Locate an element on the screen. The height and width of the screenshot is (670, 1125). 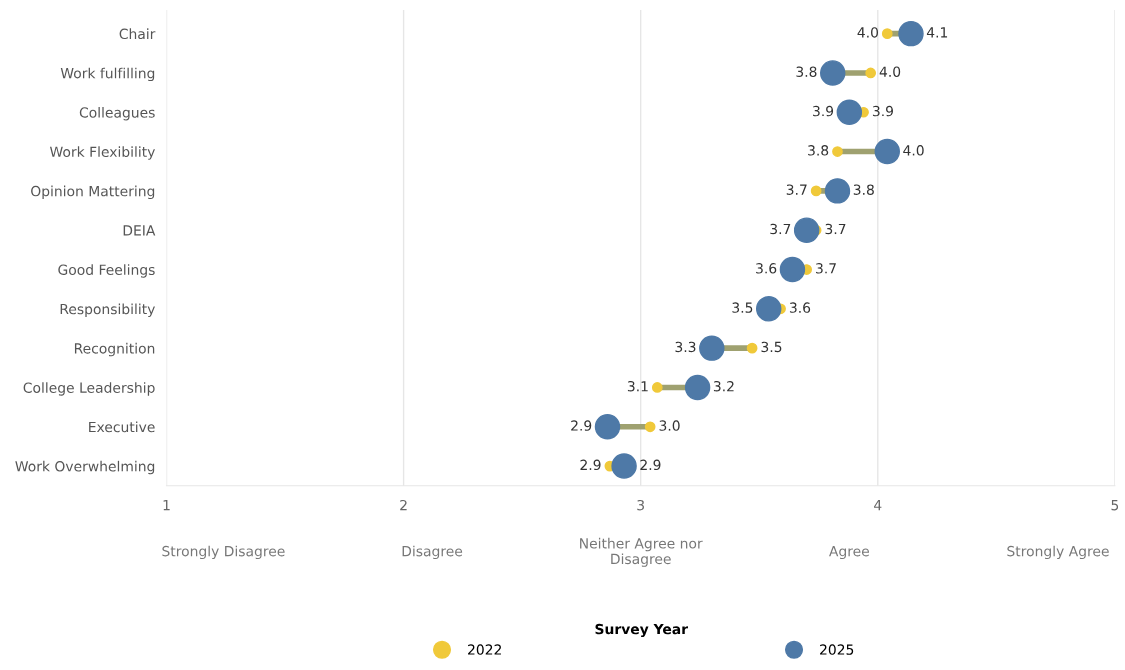
y-tick-label: Chair is located at coordinates (137, 34).